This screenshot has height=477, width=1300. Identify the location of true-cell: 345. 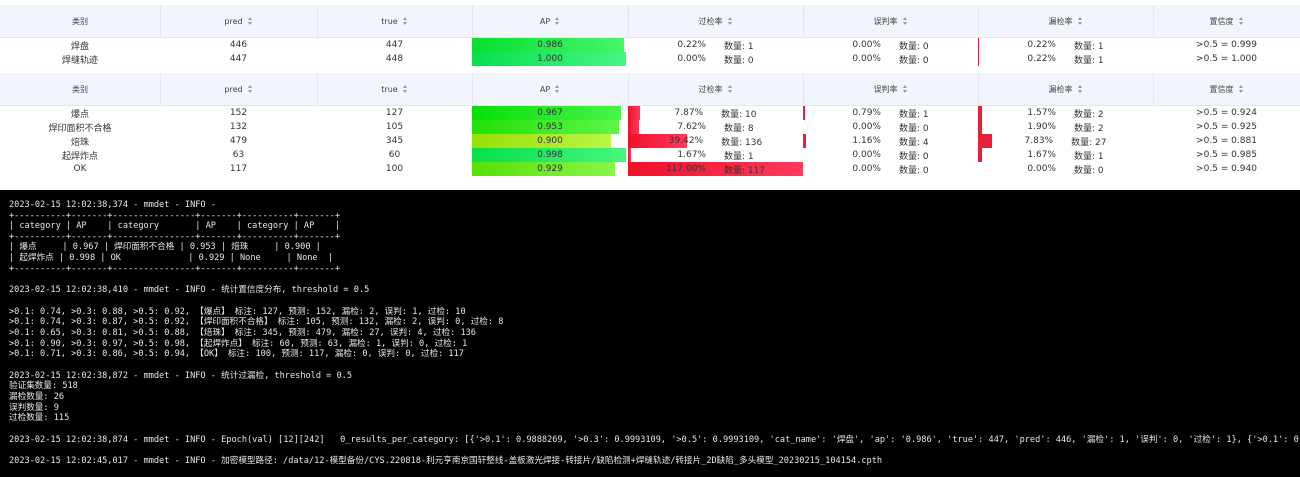
(394, 141).